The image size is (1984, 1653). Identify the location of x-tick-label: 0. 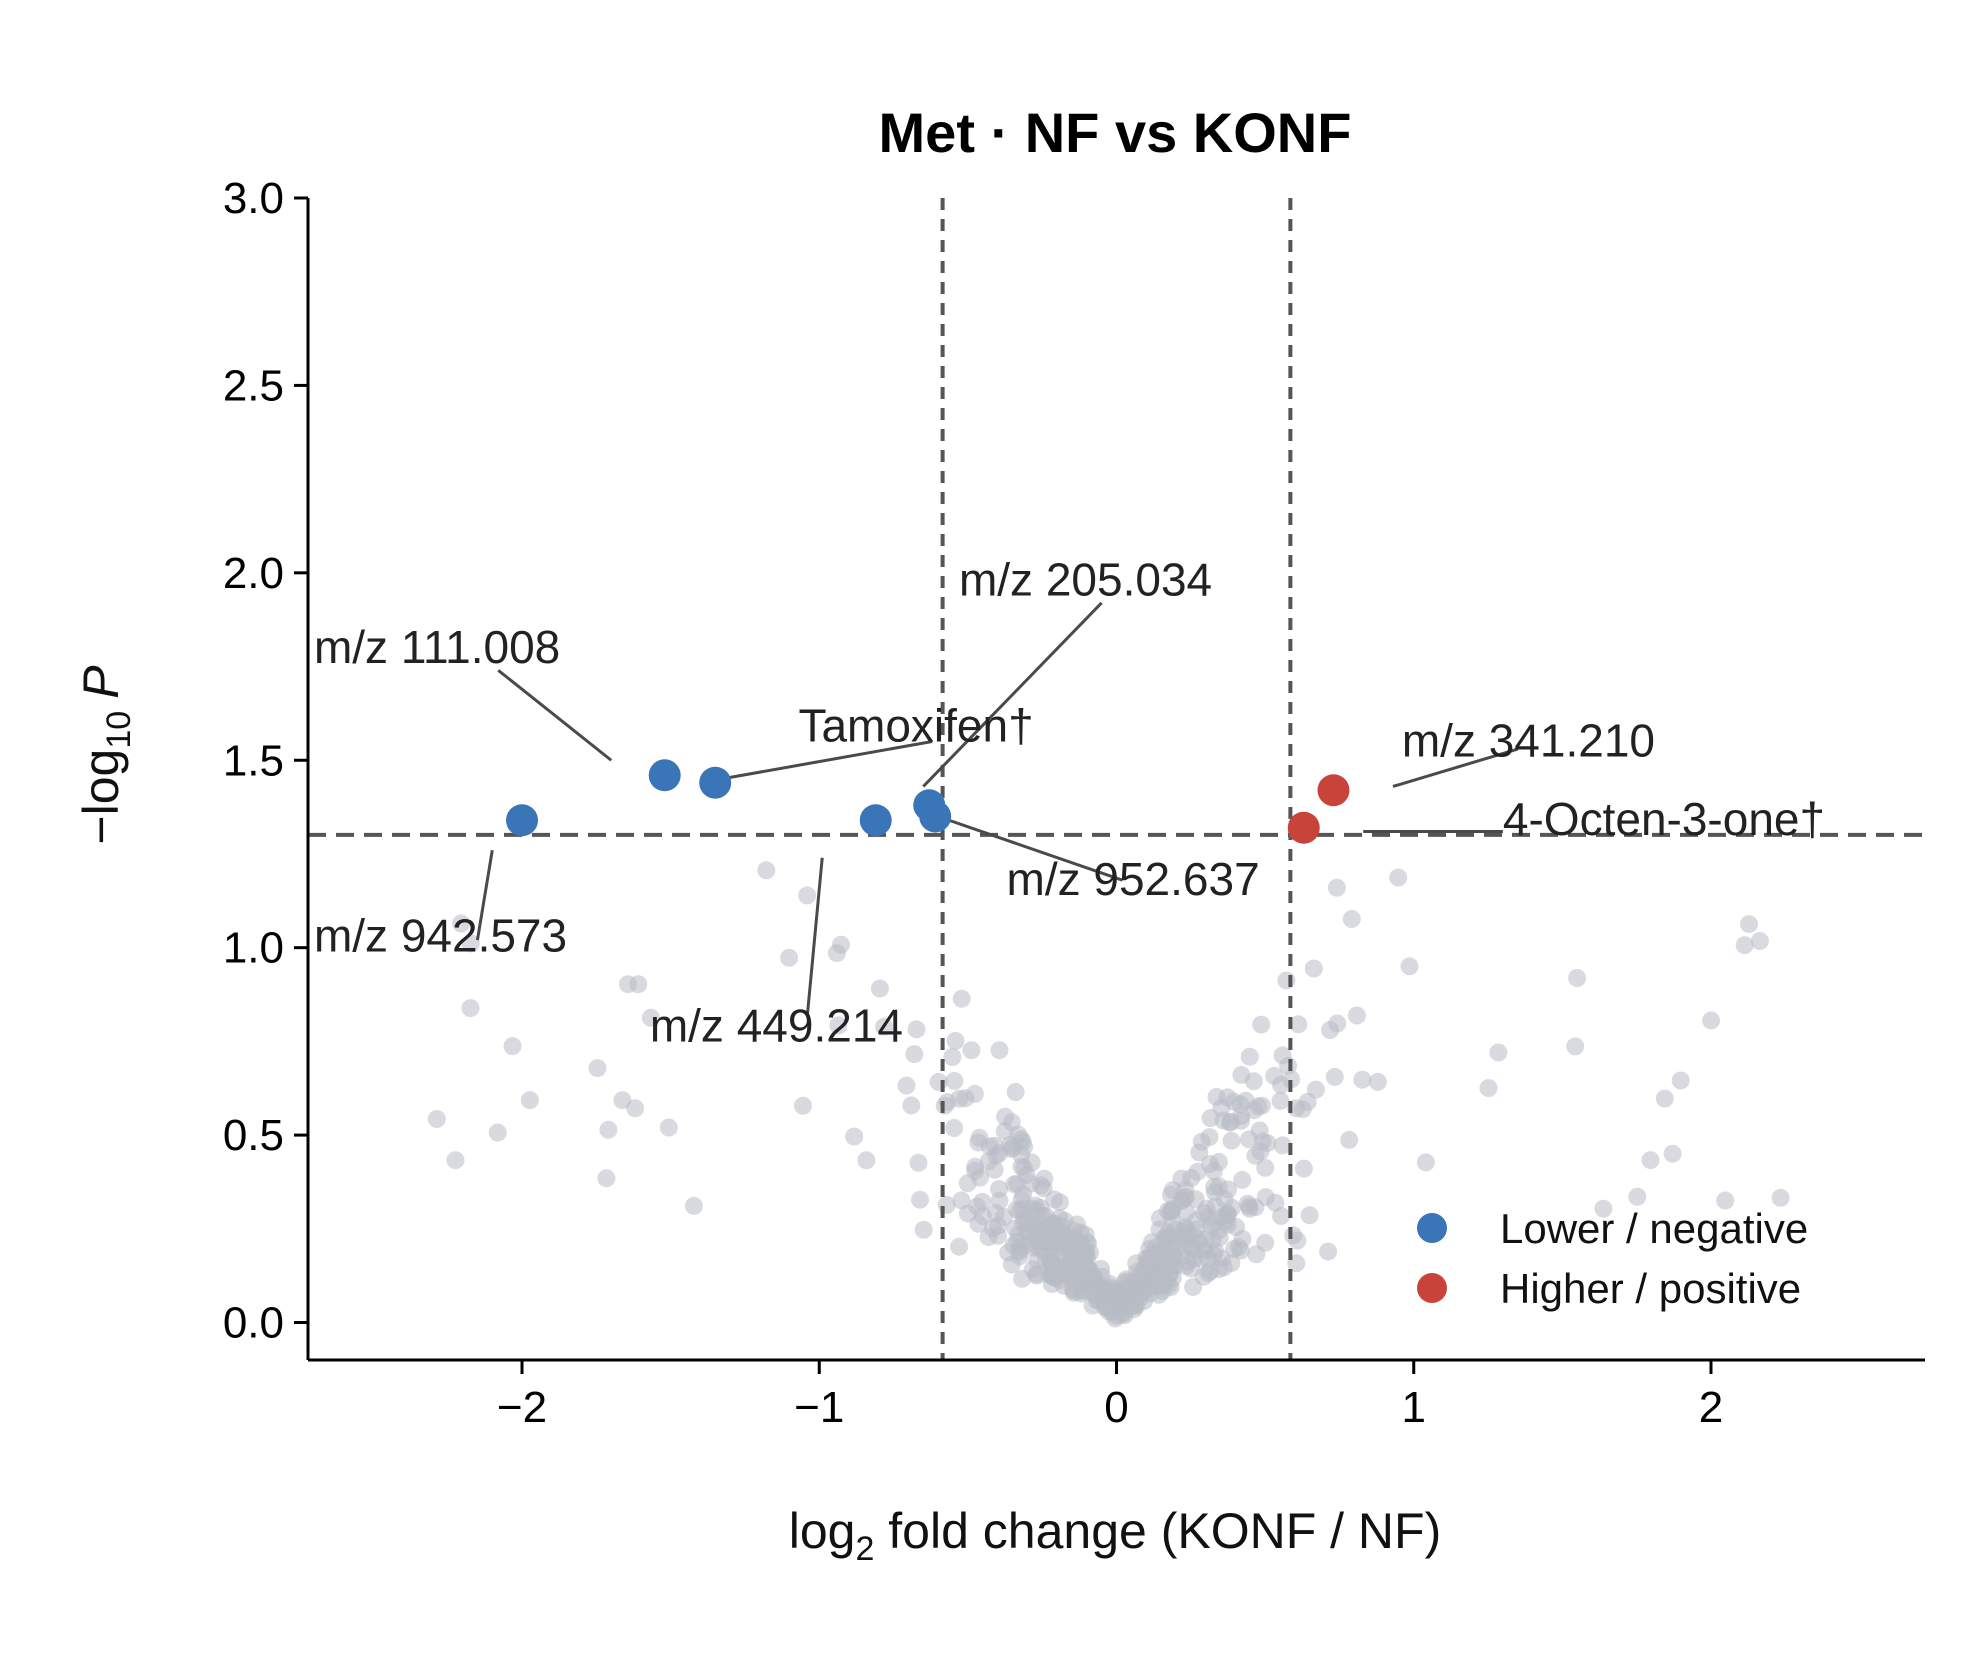
(1116, 1407).